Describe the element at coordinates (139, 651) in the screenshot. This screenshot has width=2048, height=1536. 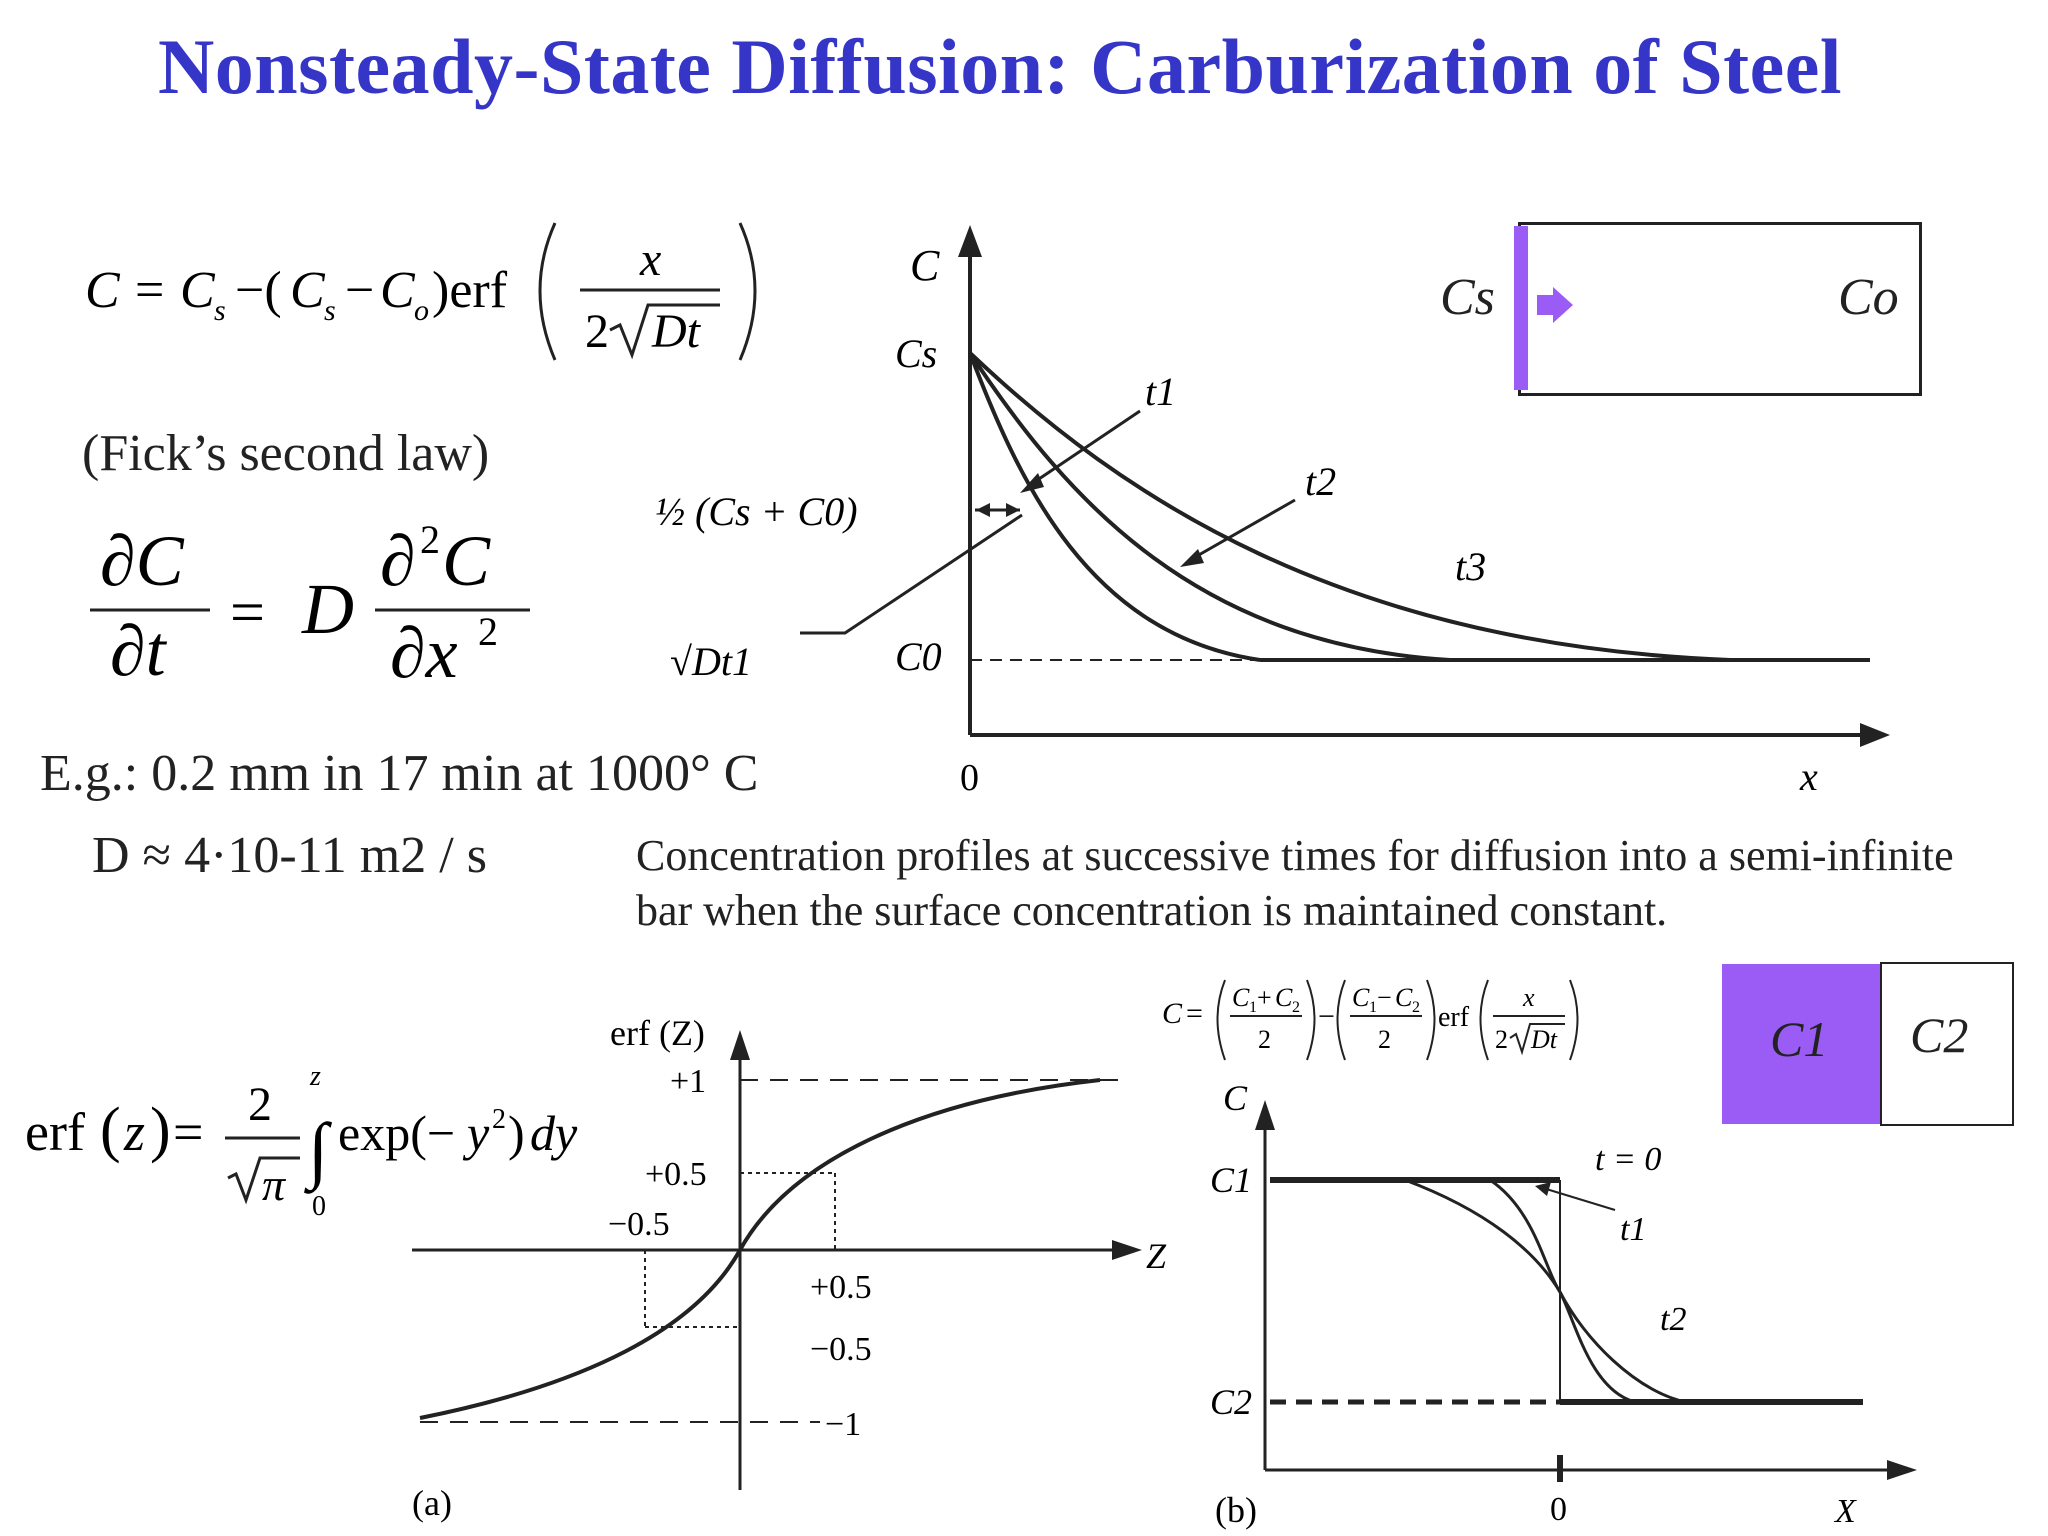
I see `svg-text: ∂t` at that location.